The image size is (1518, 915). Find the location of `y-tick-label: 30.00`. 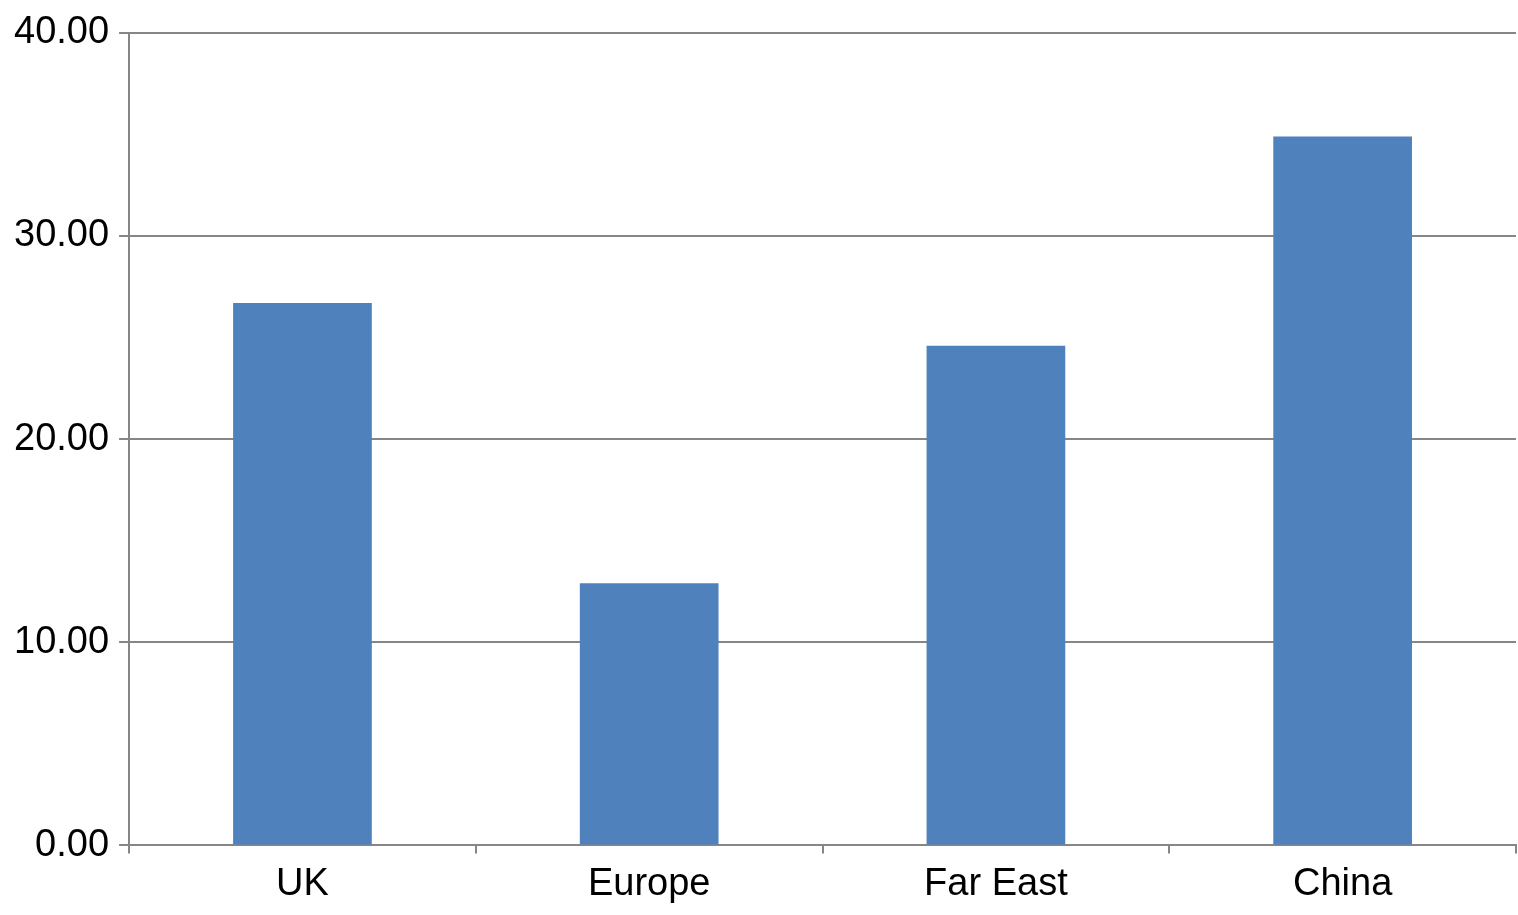

y-tick-label: 30.00 is located at coordinates (62, 233).